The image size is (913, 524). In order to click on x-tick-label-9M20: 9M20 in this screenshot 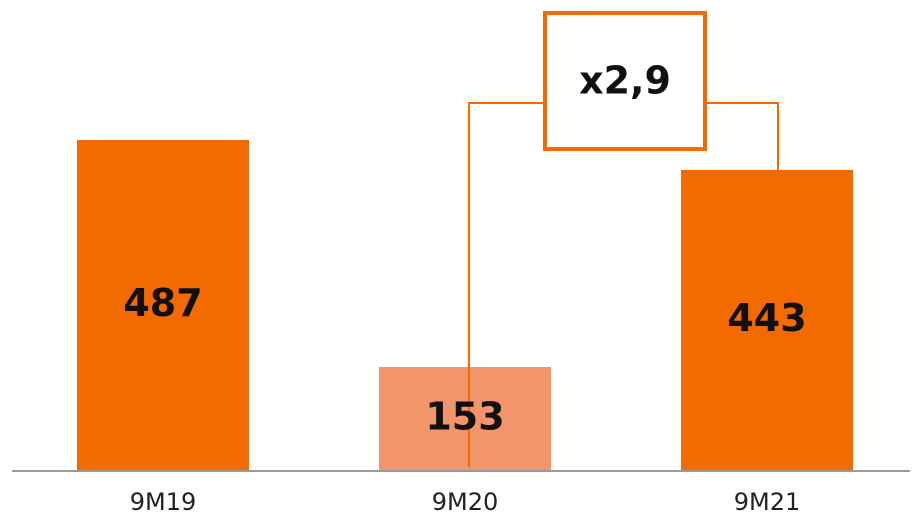, I will do `click(465, 502)`.